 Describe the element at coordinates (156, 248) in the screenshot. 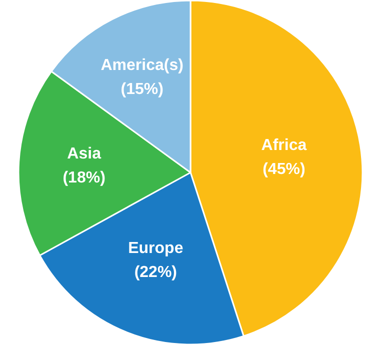

I see `slice-label: Europe` at that location.